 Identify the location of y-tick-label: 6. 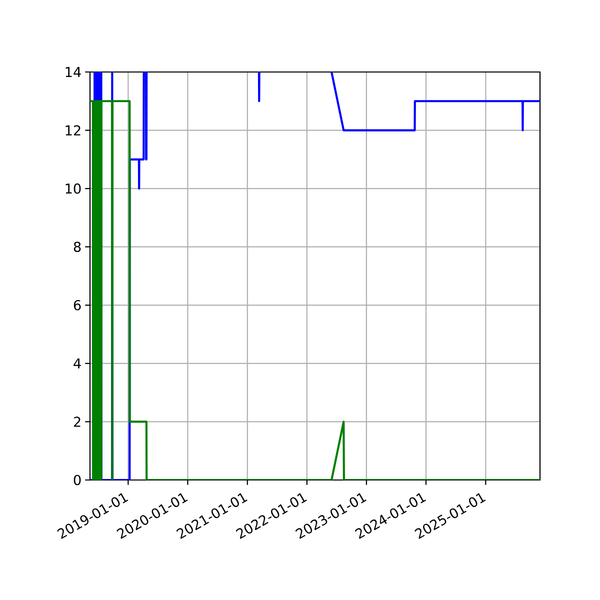
(77, 305).